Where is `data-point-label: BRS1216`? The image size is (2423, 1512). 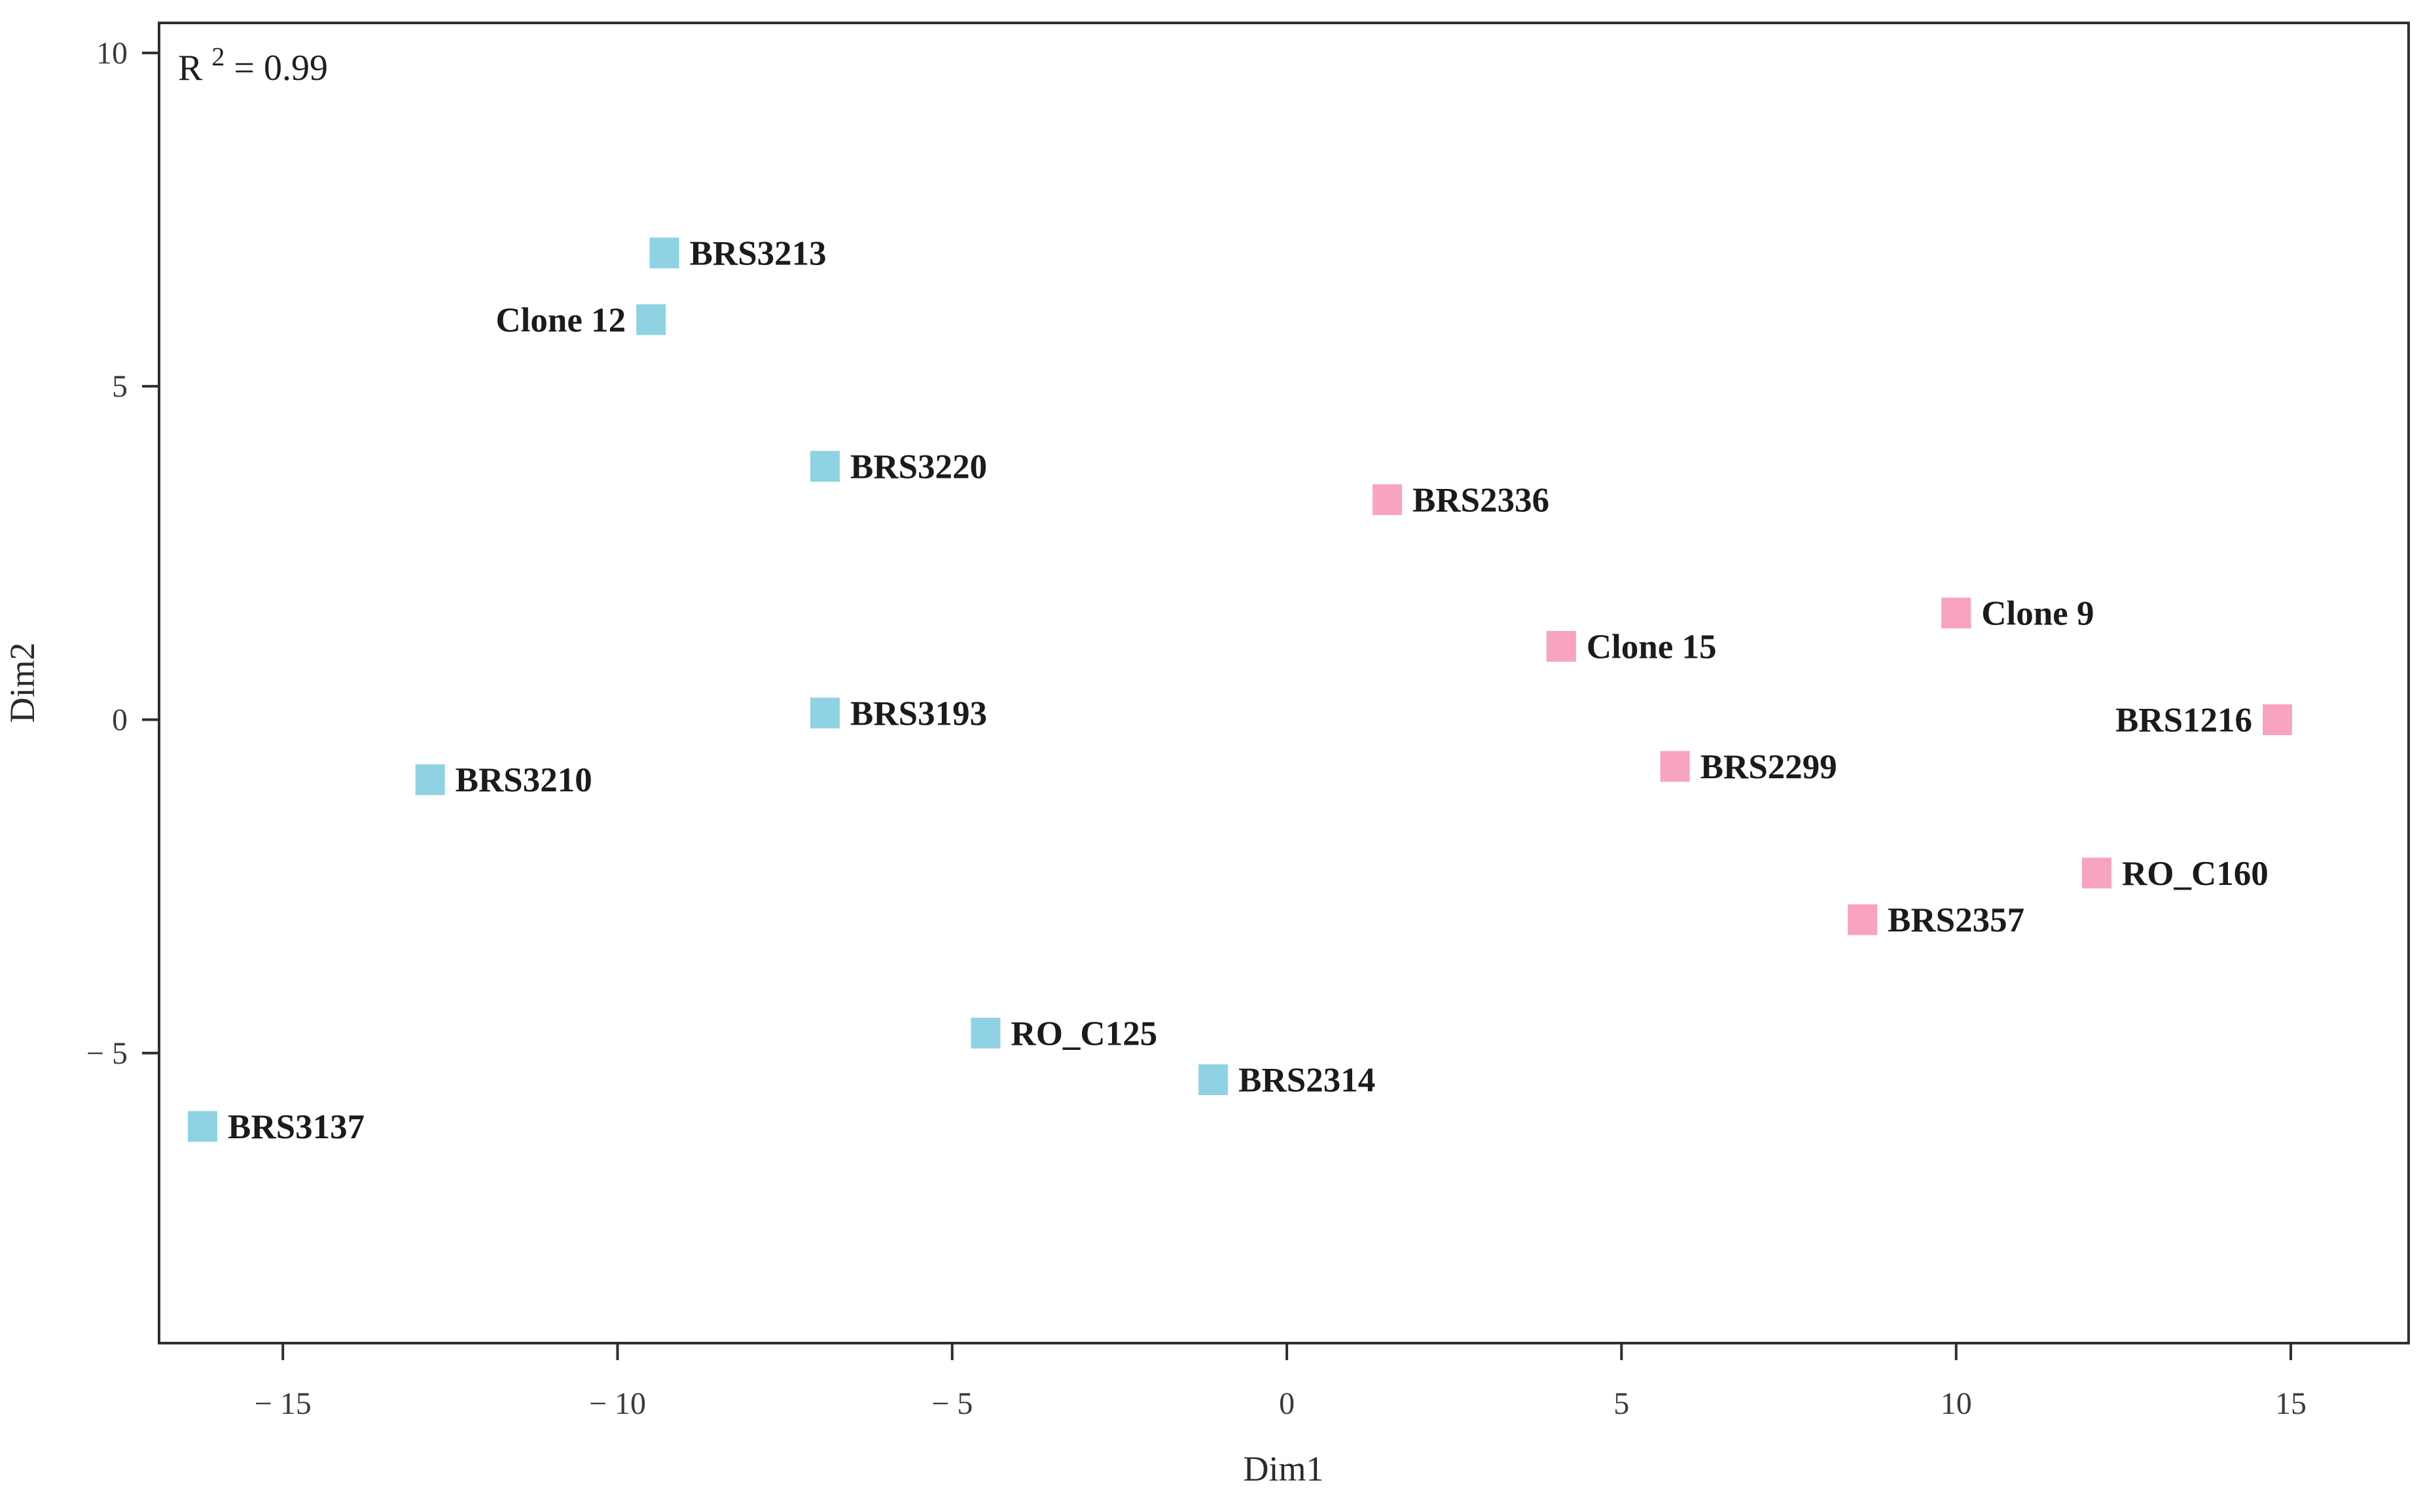 data-point-label: BRS1216 is located at coordinates (2183, 721).